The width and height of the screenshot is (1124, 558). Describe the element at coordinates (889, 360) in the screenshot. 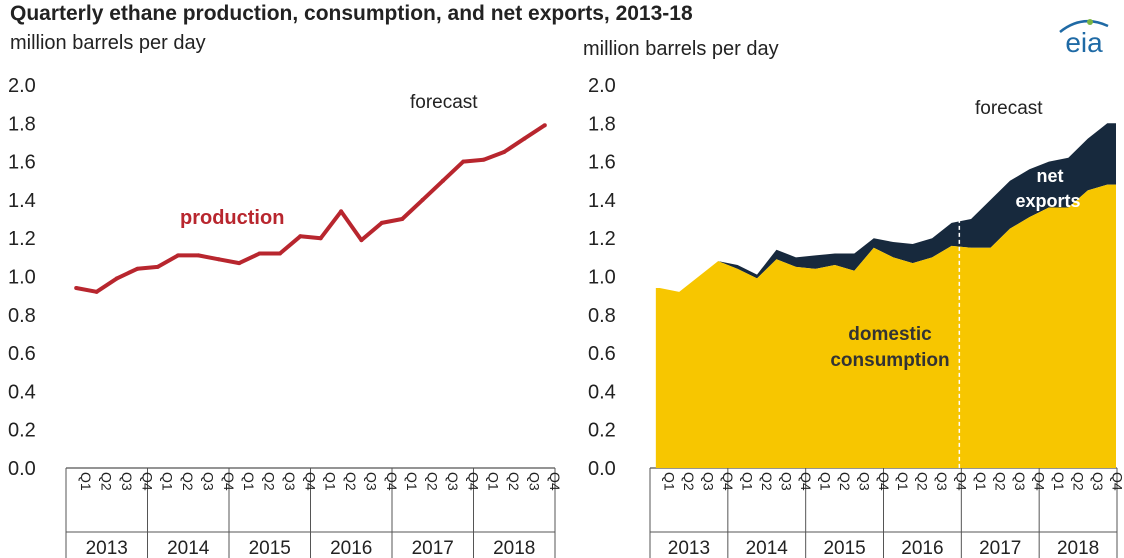

I see `consumption-series-label-line2: consumption` at that location.